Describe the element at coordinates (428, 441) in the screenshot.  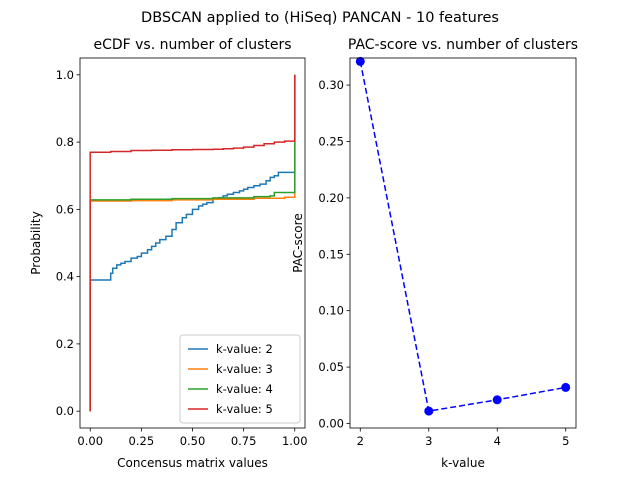
I see `pac-x-tick-label: 3` at that location.